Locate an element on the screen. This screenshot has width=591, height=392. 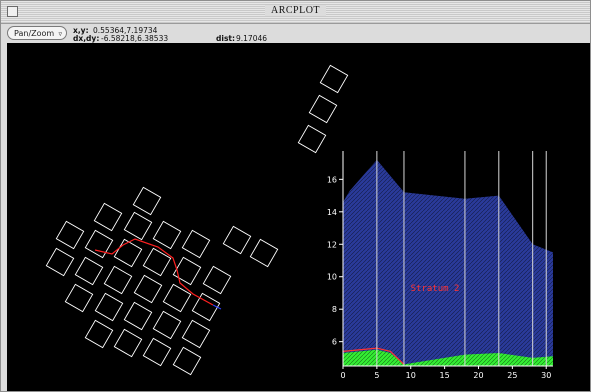
chart-annotation: Stratum 2 is located at coordinates (435, 289).